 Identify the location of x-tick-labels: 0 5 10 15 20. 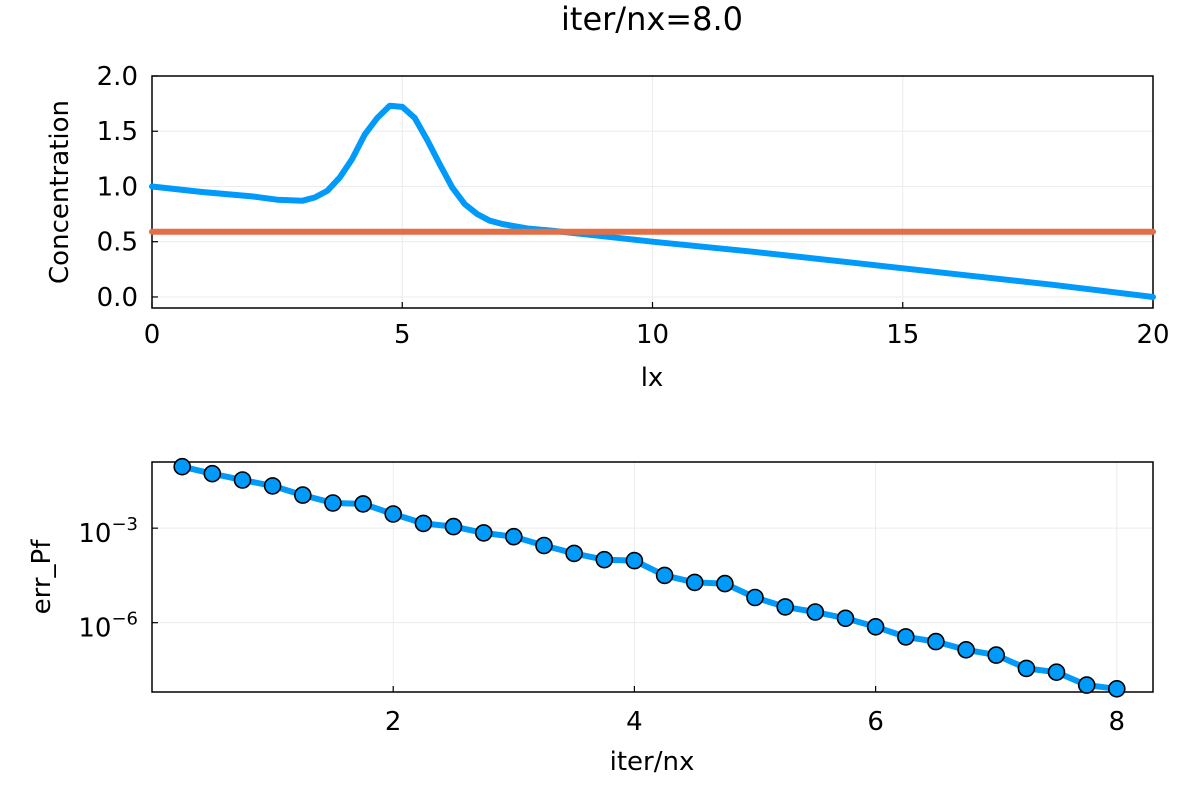
(657, 335).